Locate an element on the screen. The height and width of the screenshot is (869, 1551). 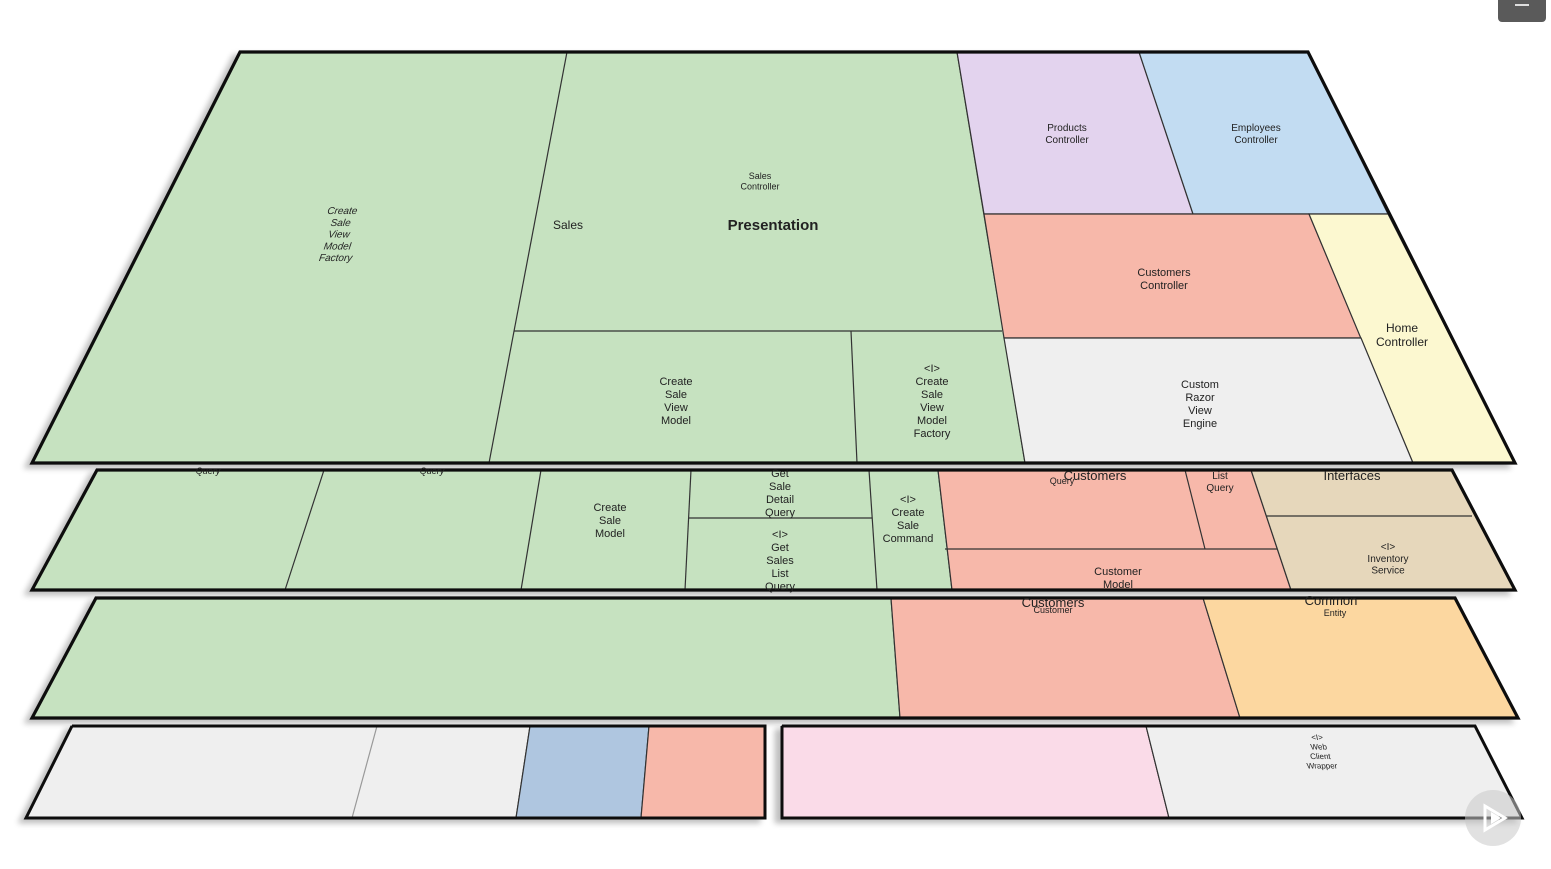
persistence-layer is located at coordinates (395, 772).